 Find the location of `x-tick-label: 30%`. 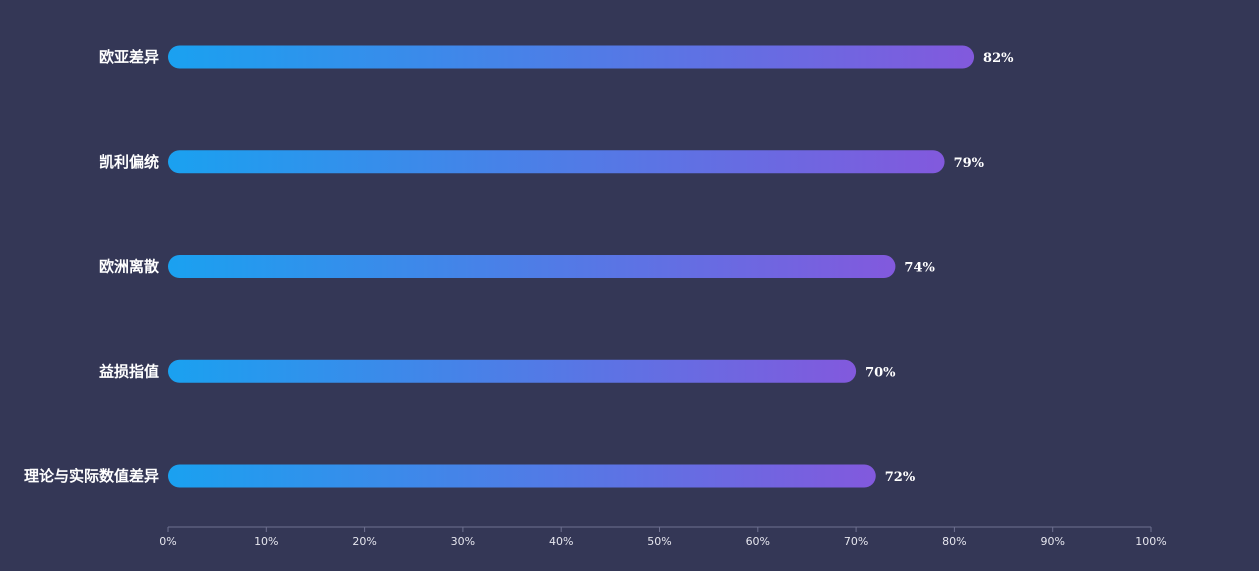

x-tick-label: 30% is located at coordinates (463, 541).